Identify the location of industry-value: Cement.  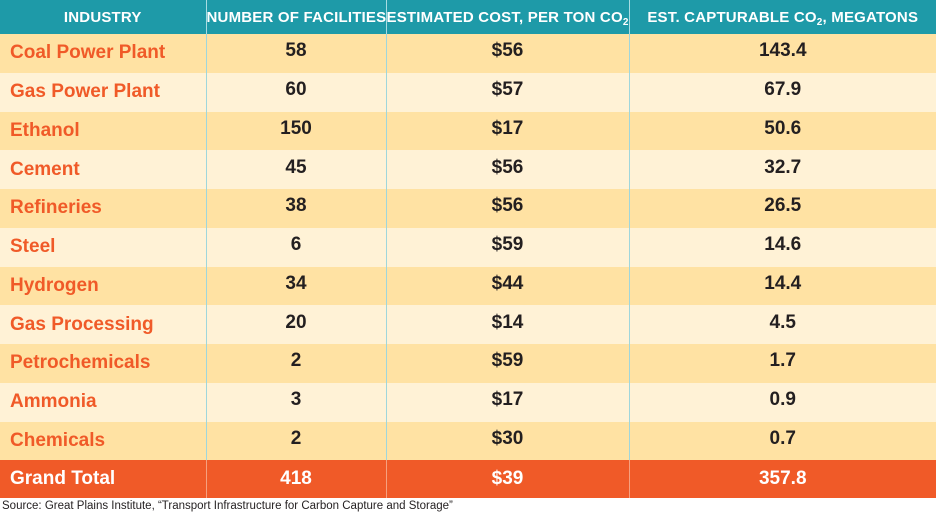
(45, 169).